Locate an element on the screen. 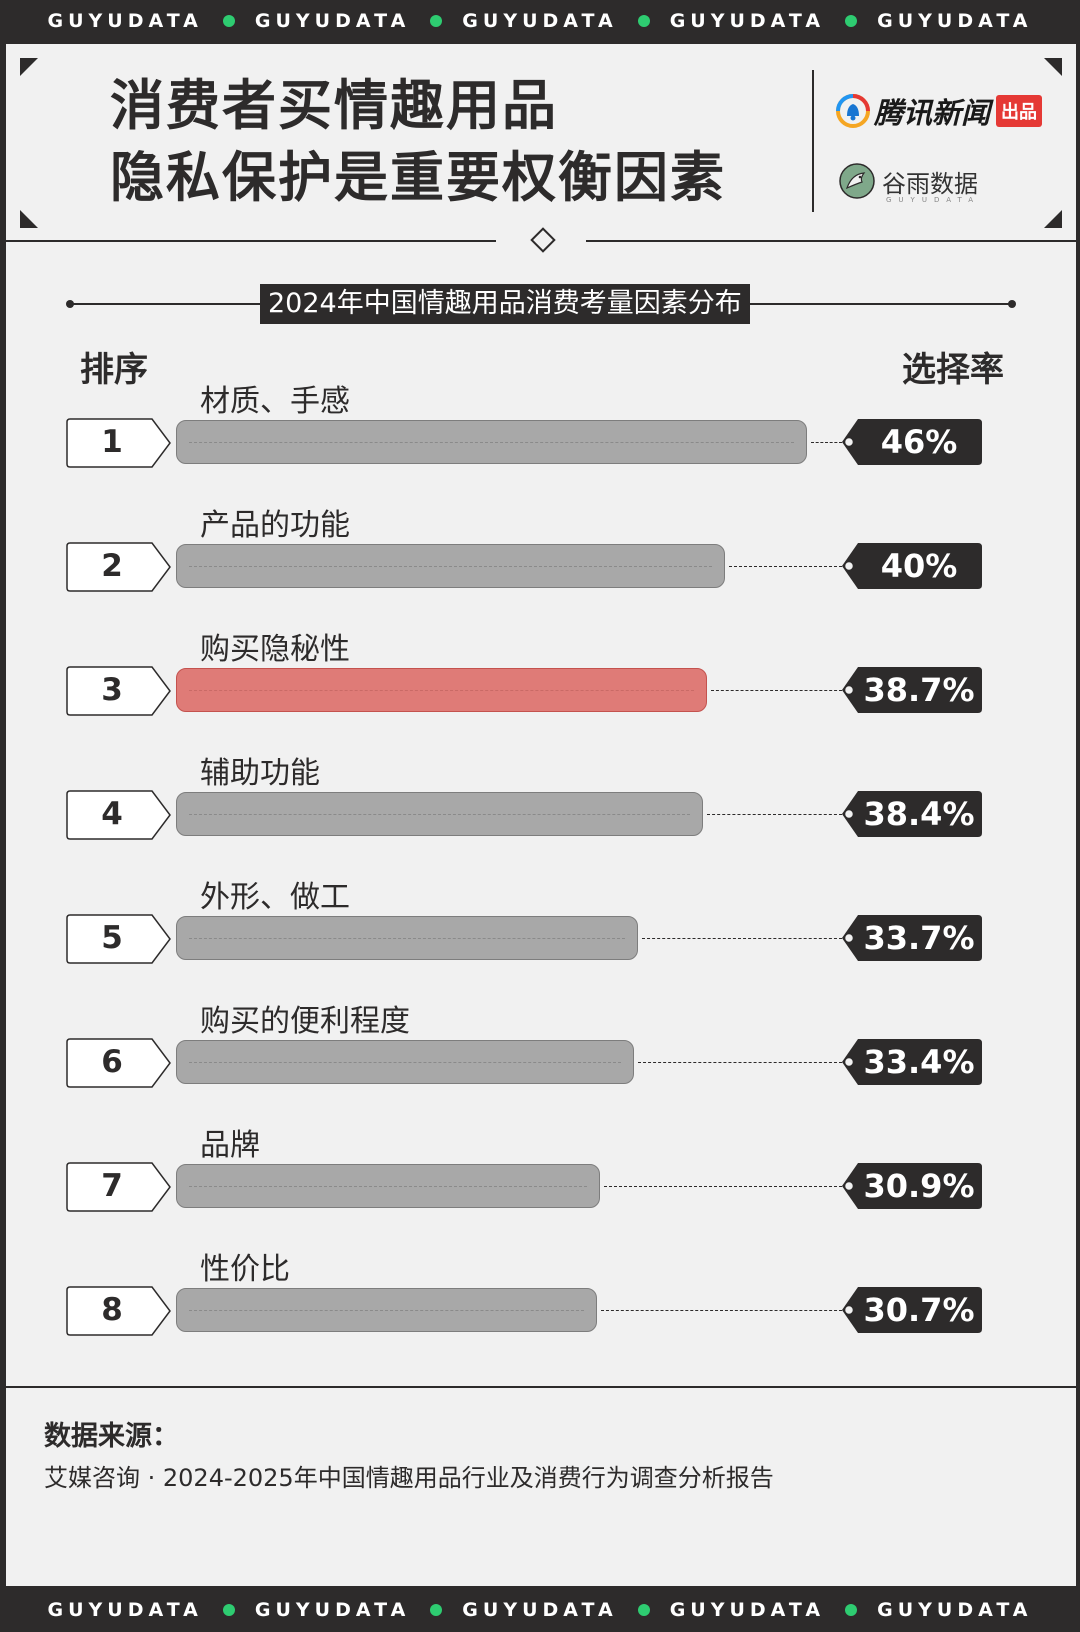  brand-a-name: 腾讯新闻 is located at coordinates (932, 113).